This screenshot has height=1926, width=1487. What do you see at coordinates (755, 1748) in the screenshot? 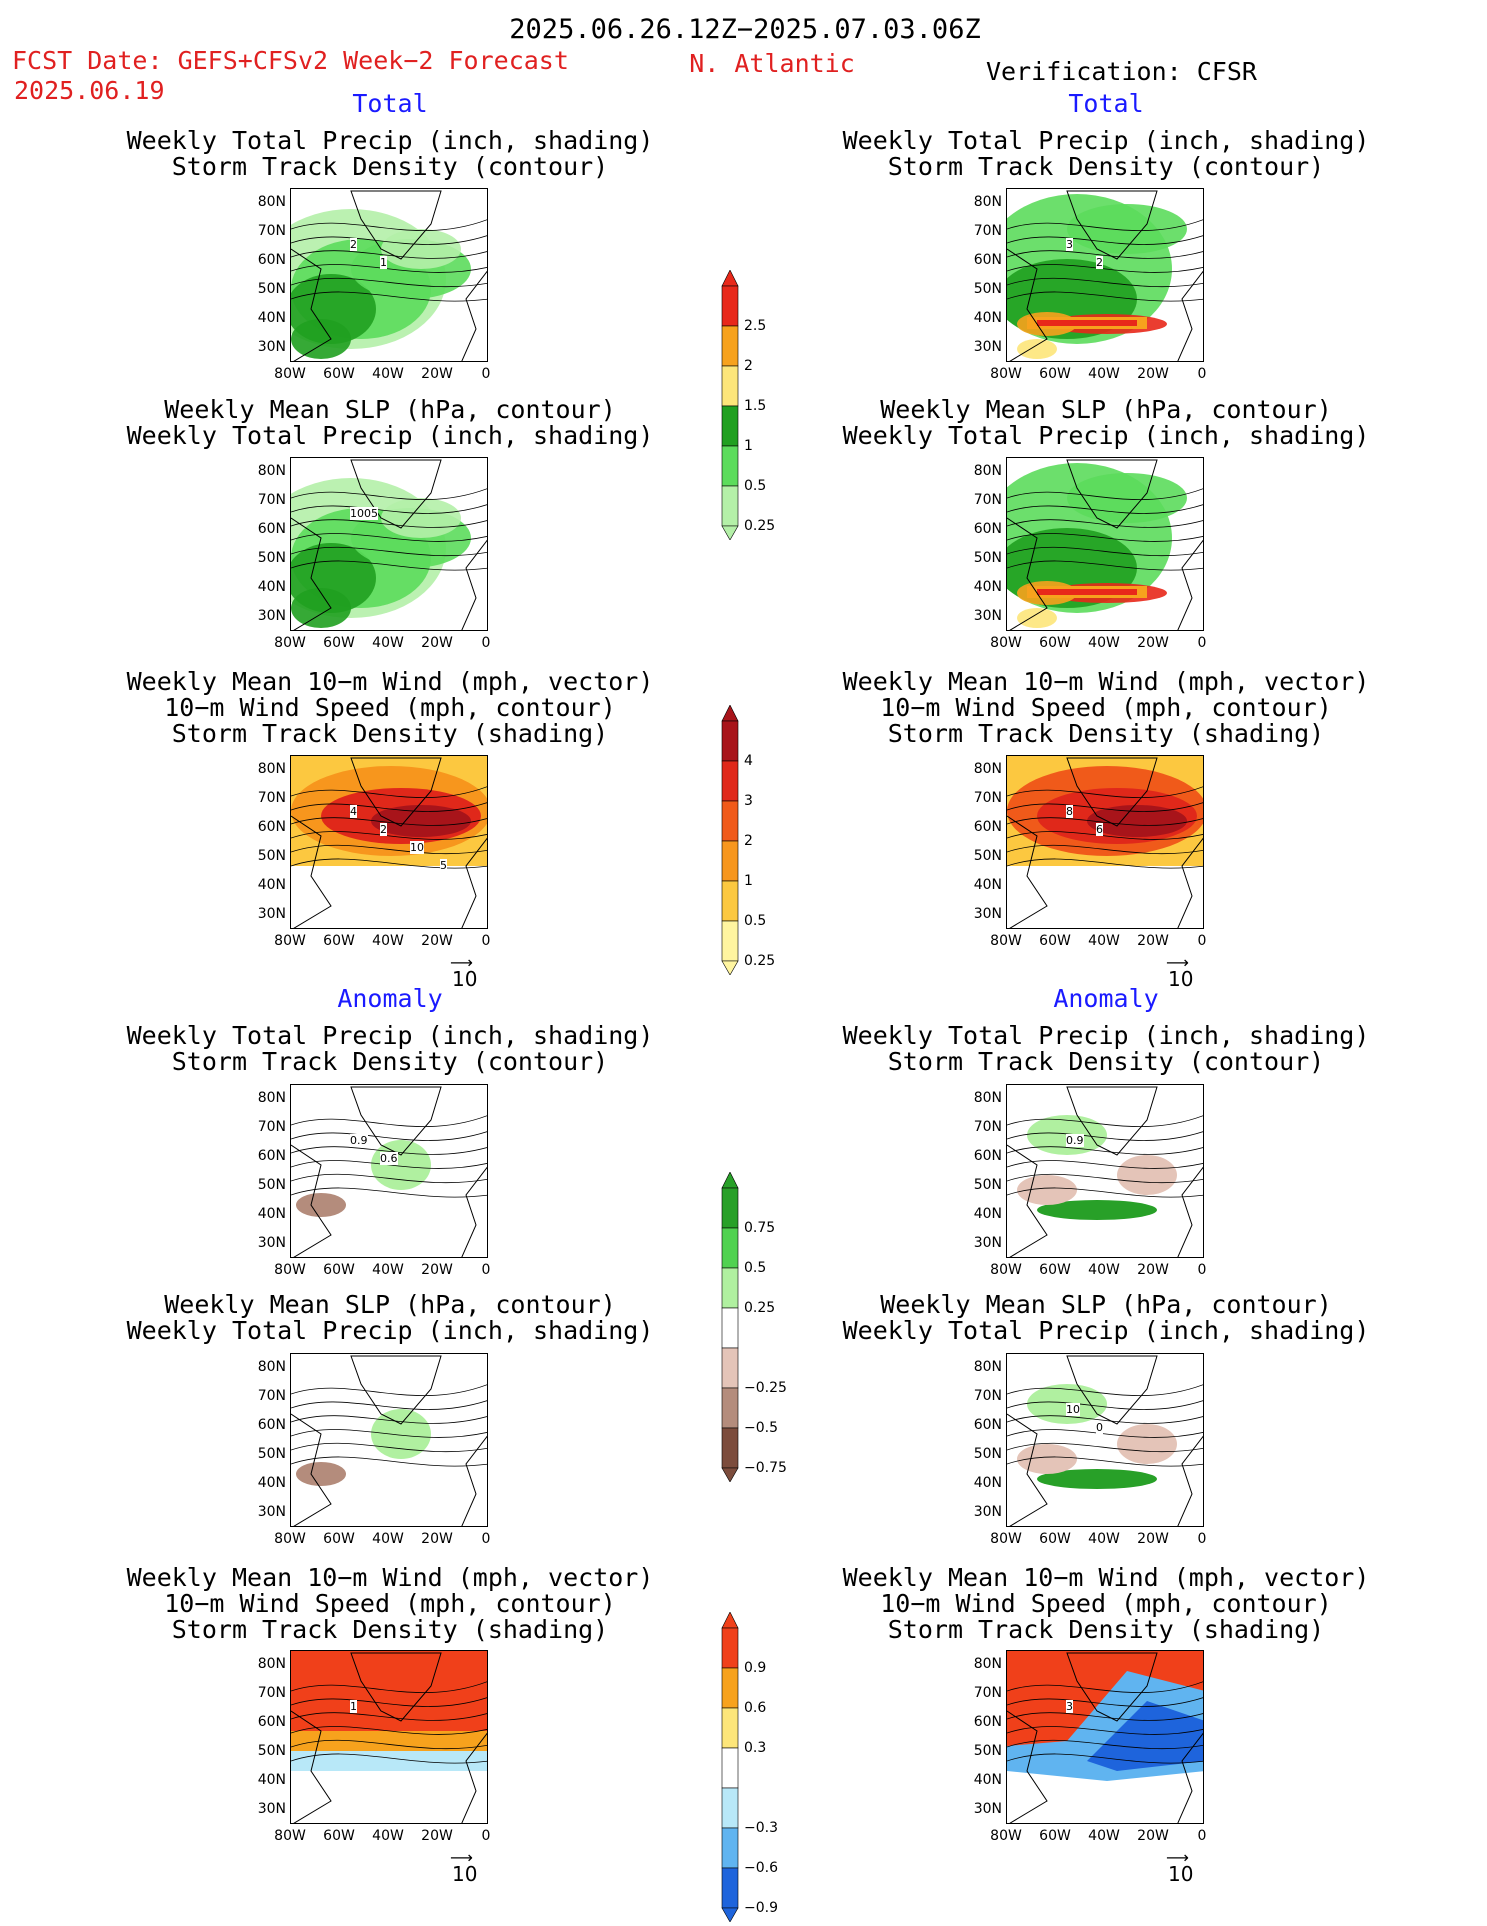
I see `colorbar-tick-label: 0.3` at bounding box center [755, 1748].